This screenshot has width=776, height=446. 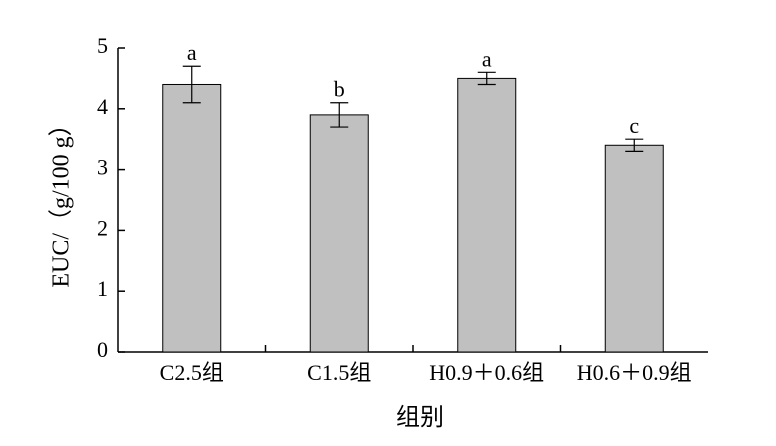 I want to click on y-tick-label: 1, so click(x=102, y=288).